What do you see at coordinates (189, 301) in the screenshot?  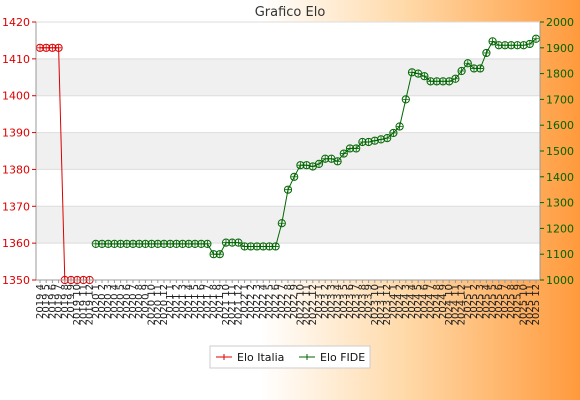 I see `x-tick-label: 2021 4` at bounding box center [189, 301].